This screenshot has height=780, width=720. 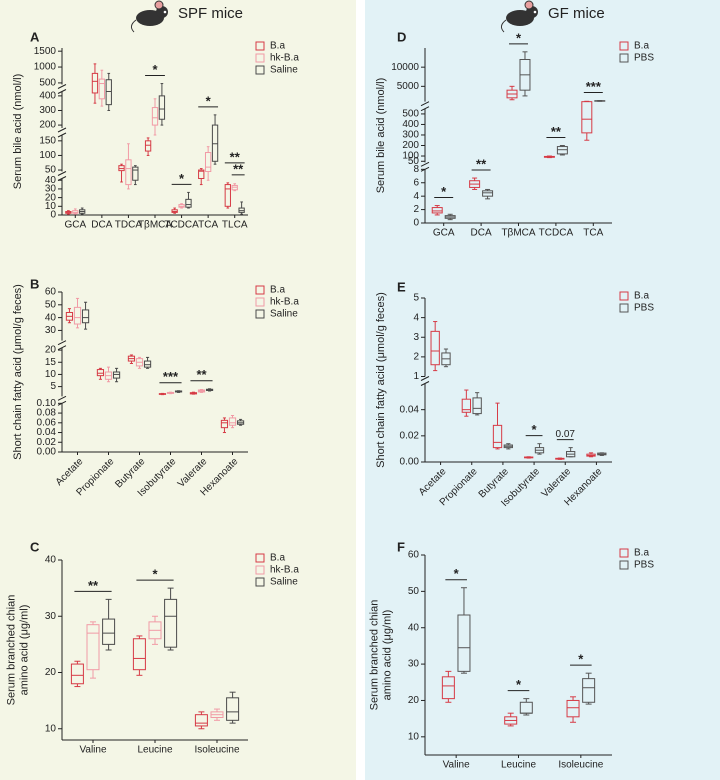 What do you see at coordinates (181, 225) in the screenshot?
I see `x-tick-label: TCDCA` at bounding box center [181, 225].